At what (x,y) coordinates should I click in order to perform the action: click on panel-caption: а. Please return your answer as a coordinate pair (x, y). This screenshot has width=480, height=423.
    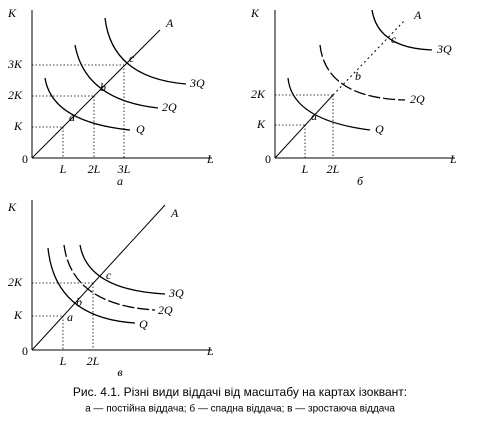
    Looking at the image, I should click on (120, 181).